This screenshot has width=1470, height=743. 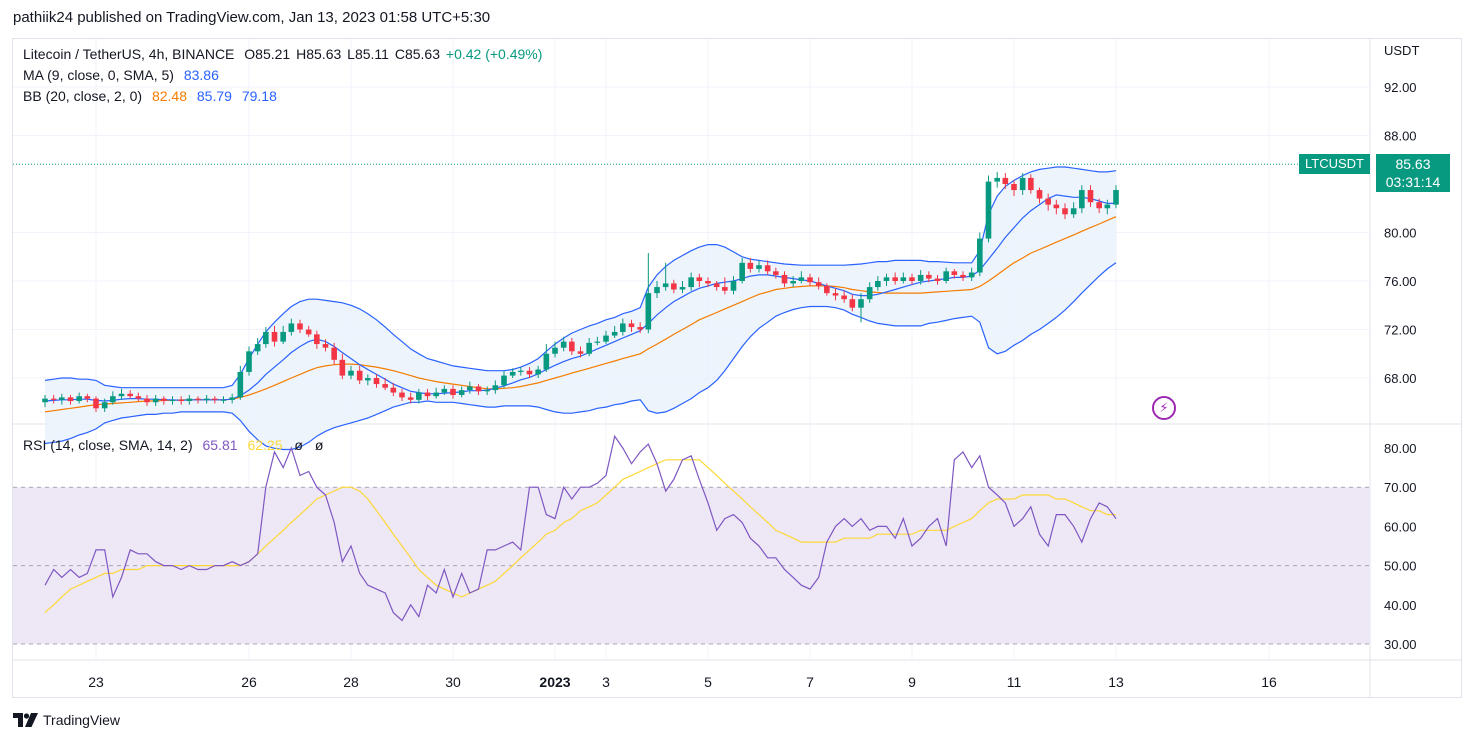 What do you see at coordinates (82, 720) in the screenshot?
I see `footer-brand-name: TradingView` at bounding box center [82, 720].